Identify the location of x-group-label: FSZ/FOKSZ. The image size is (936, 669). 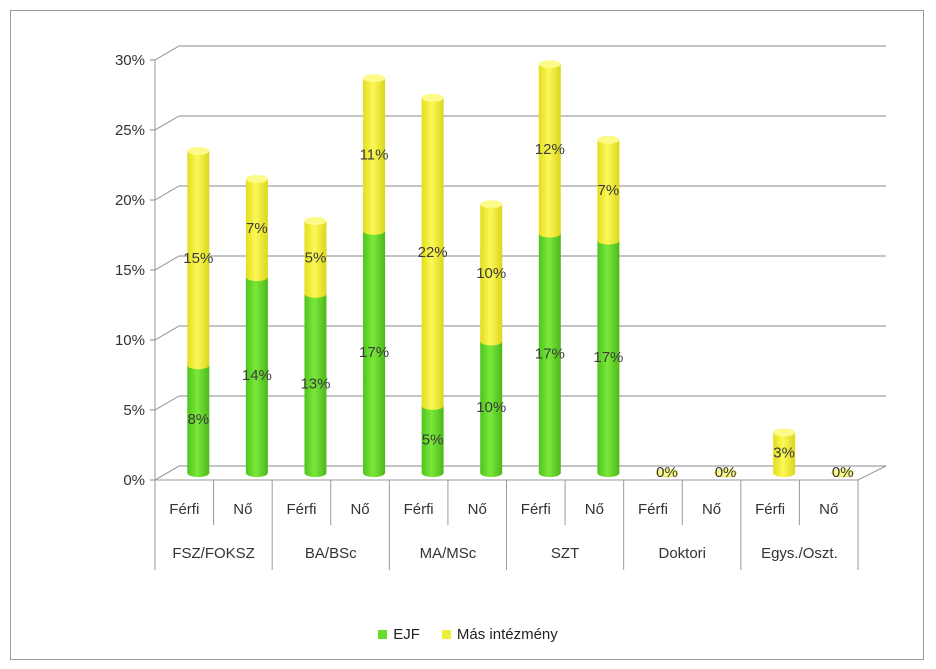
(213, 553).